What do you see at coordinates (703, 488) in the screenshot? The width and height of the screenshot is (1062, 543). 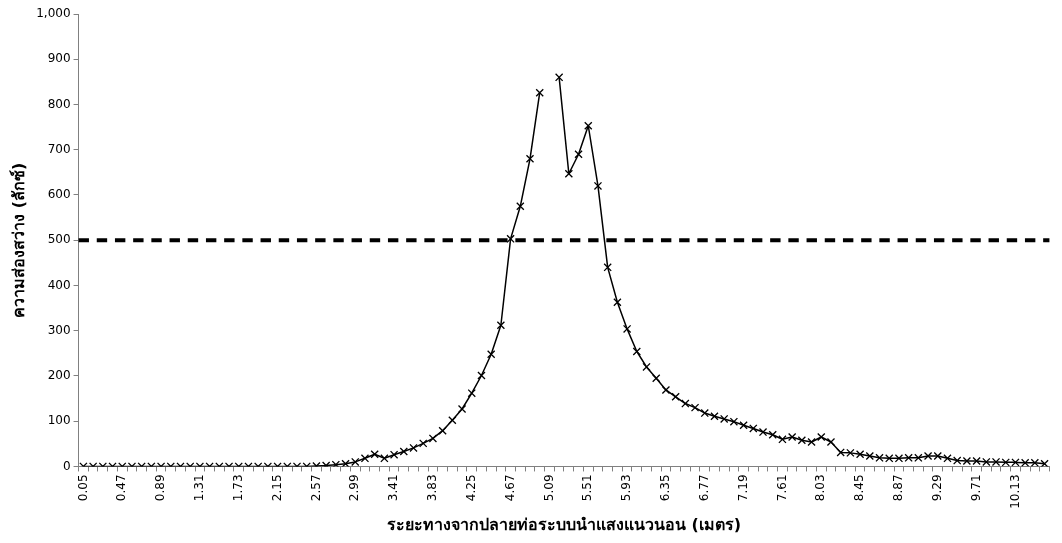 I see `x-tick-label: 6.77` at bounding box center [703, 488].